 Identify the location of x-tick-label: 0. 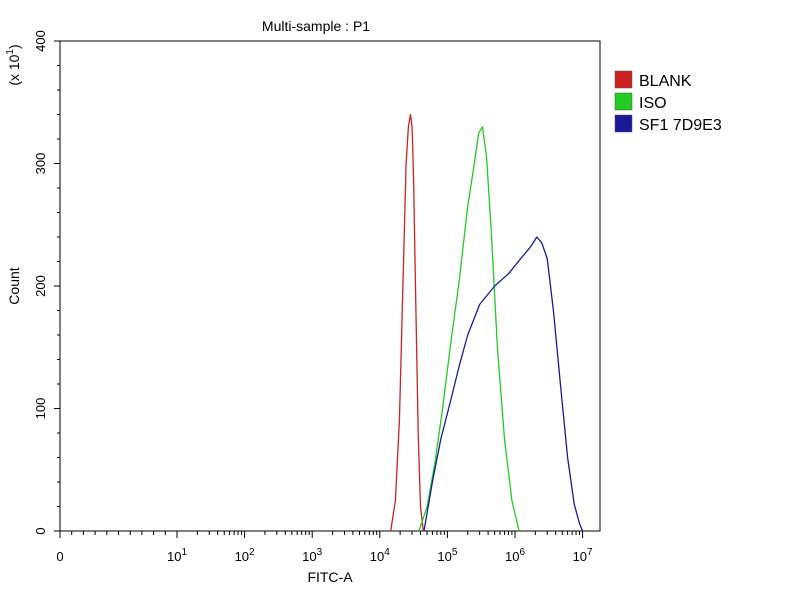
(59, 556).